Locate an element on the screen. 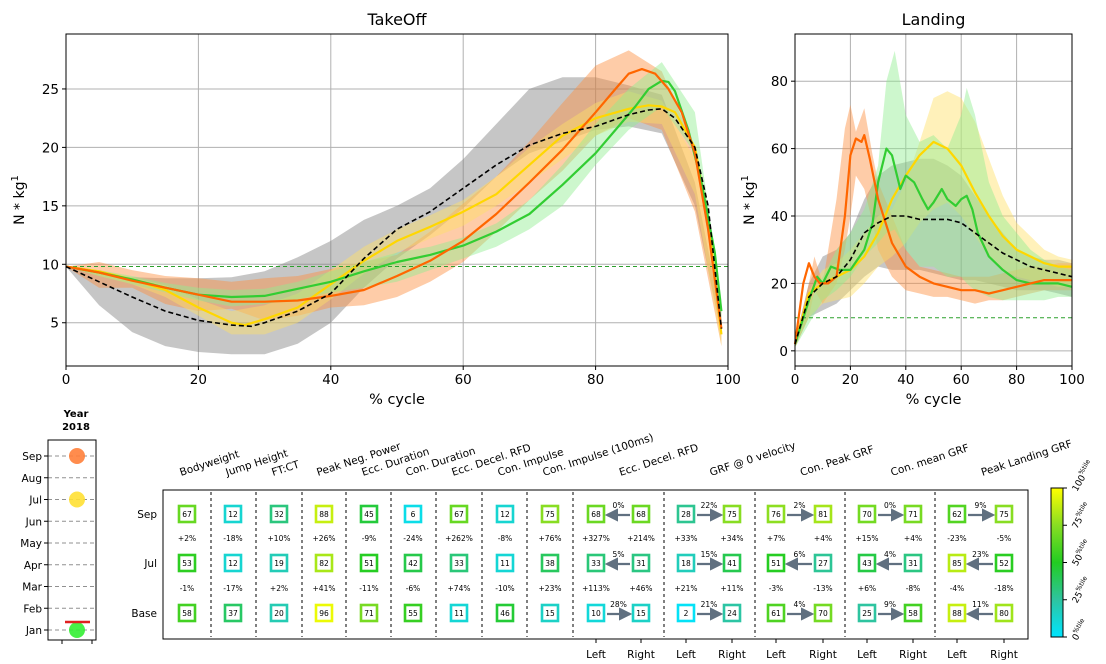 Image resolution: width=1106 pixels, height=664 pixels. percentile-value: 24 is located at coordinates (732, 613).